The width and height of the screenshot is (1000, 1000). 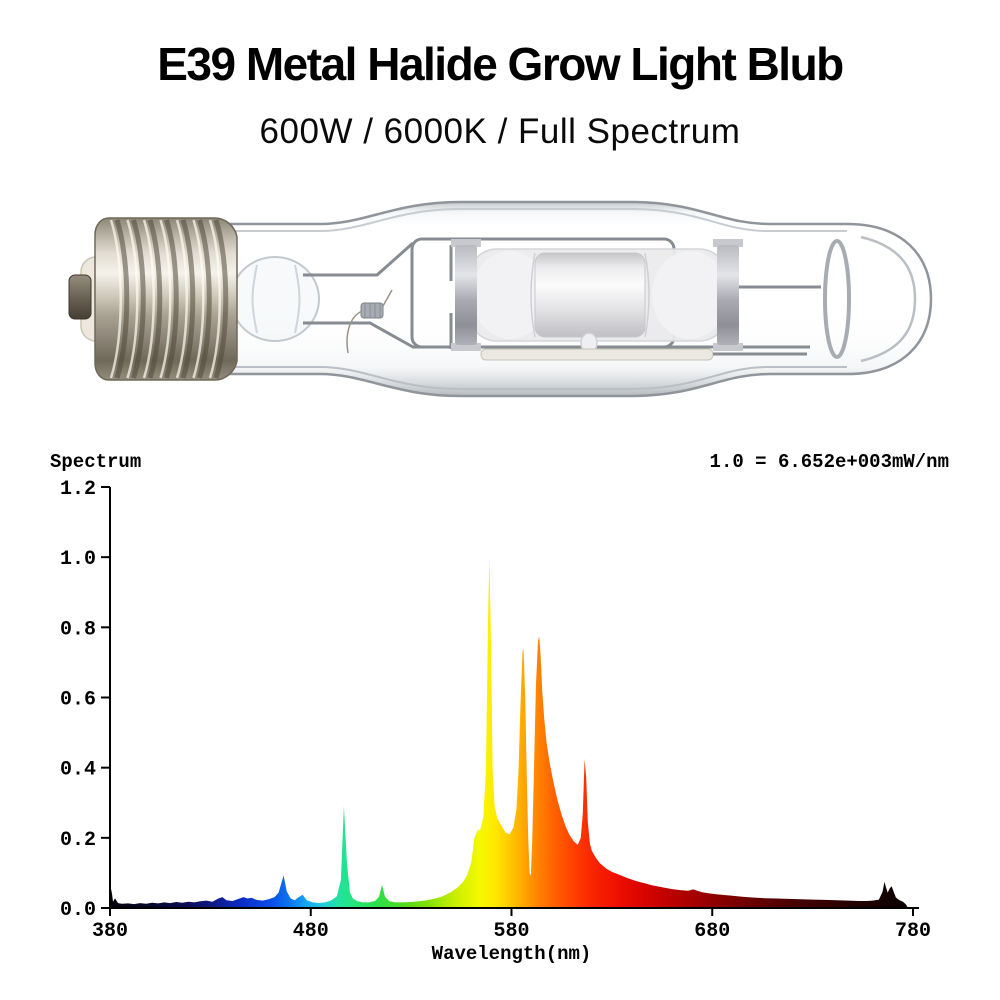 I want to click on support-wire-bottom, so click(x=358, y=335).